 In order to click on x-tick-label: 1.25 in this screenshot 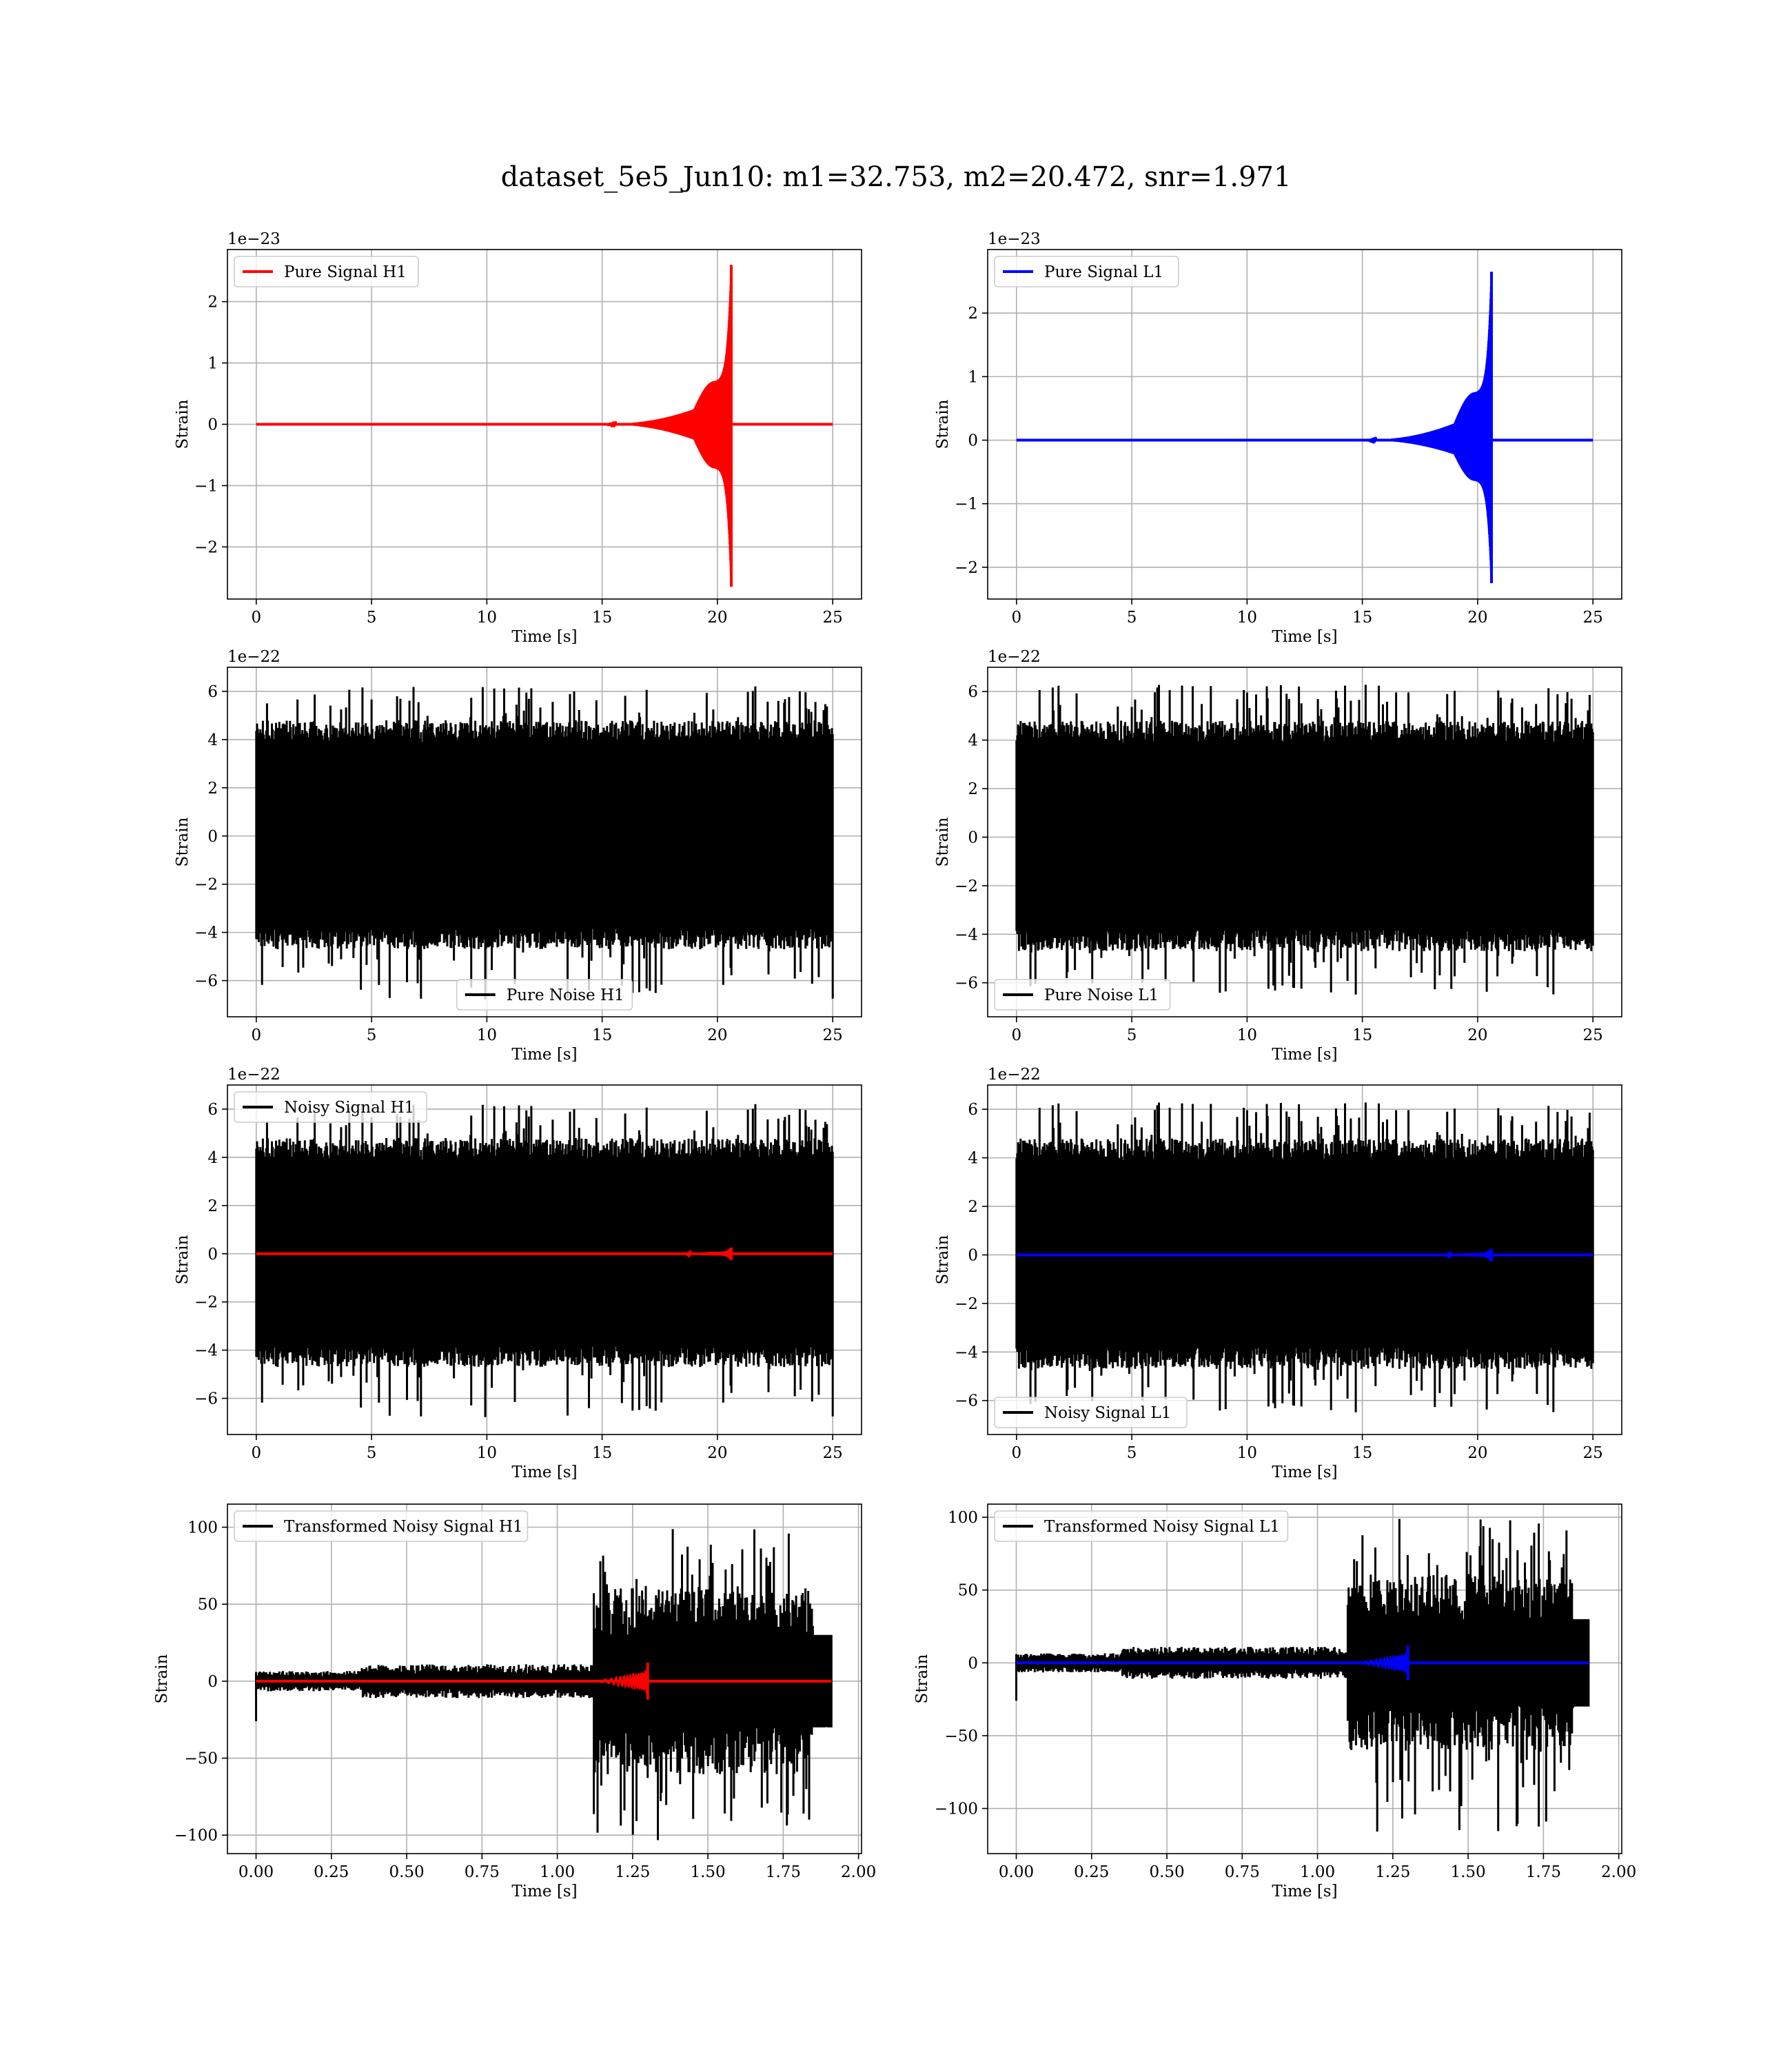, I will do `click(1392, 1872)`.